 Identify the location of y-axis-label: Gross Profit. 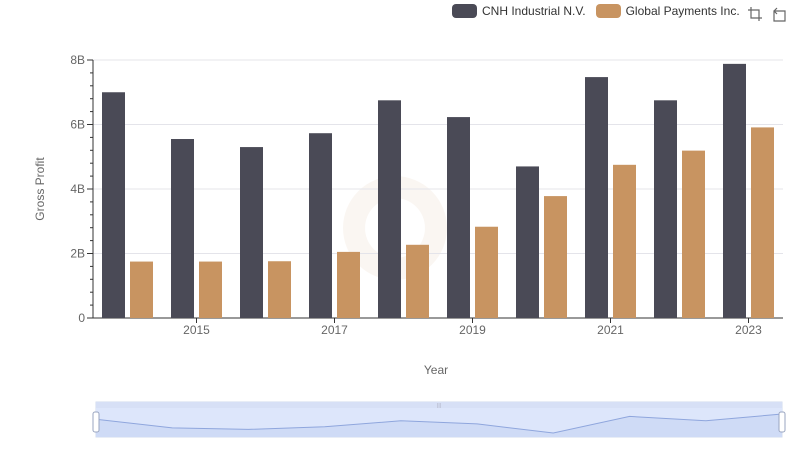
(40, 189).